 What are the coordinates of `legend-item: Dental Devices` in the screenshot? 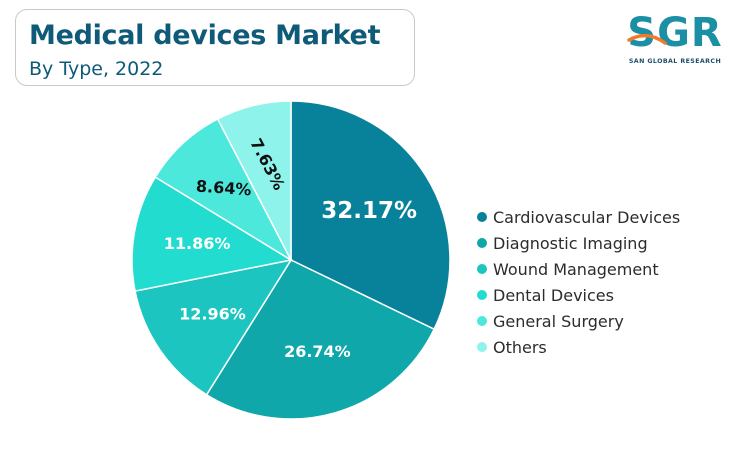 It's located at (578, 295).